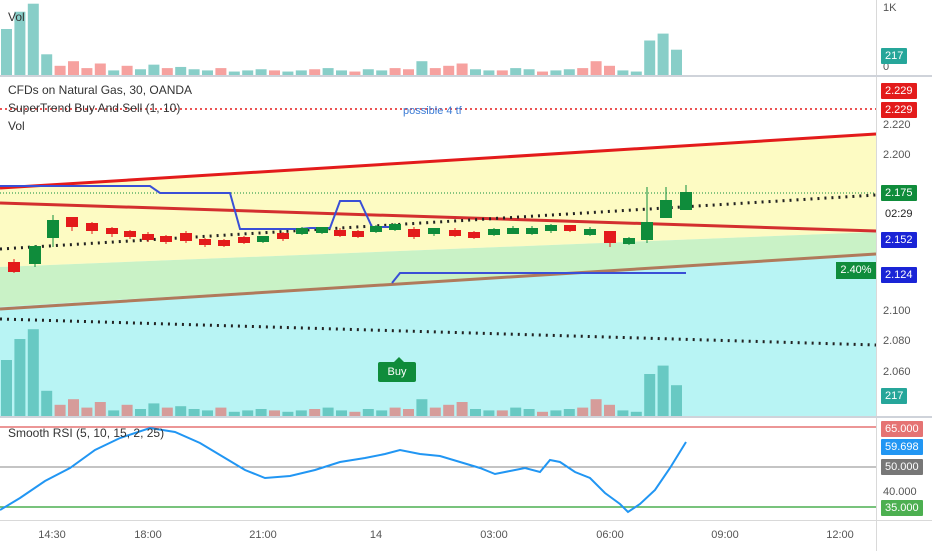 Image resolution: width=932 pixels, height=551 pixels. I want to click on rsi-level-label: 65.000, so click(902, 429).